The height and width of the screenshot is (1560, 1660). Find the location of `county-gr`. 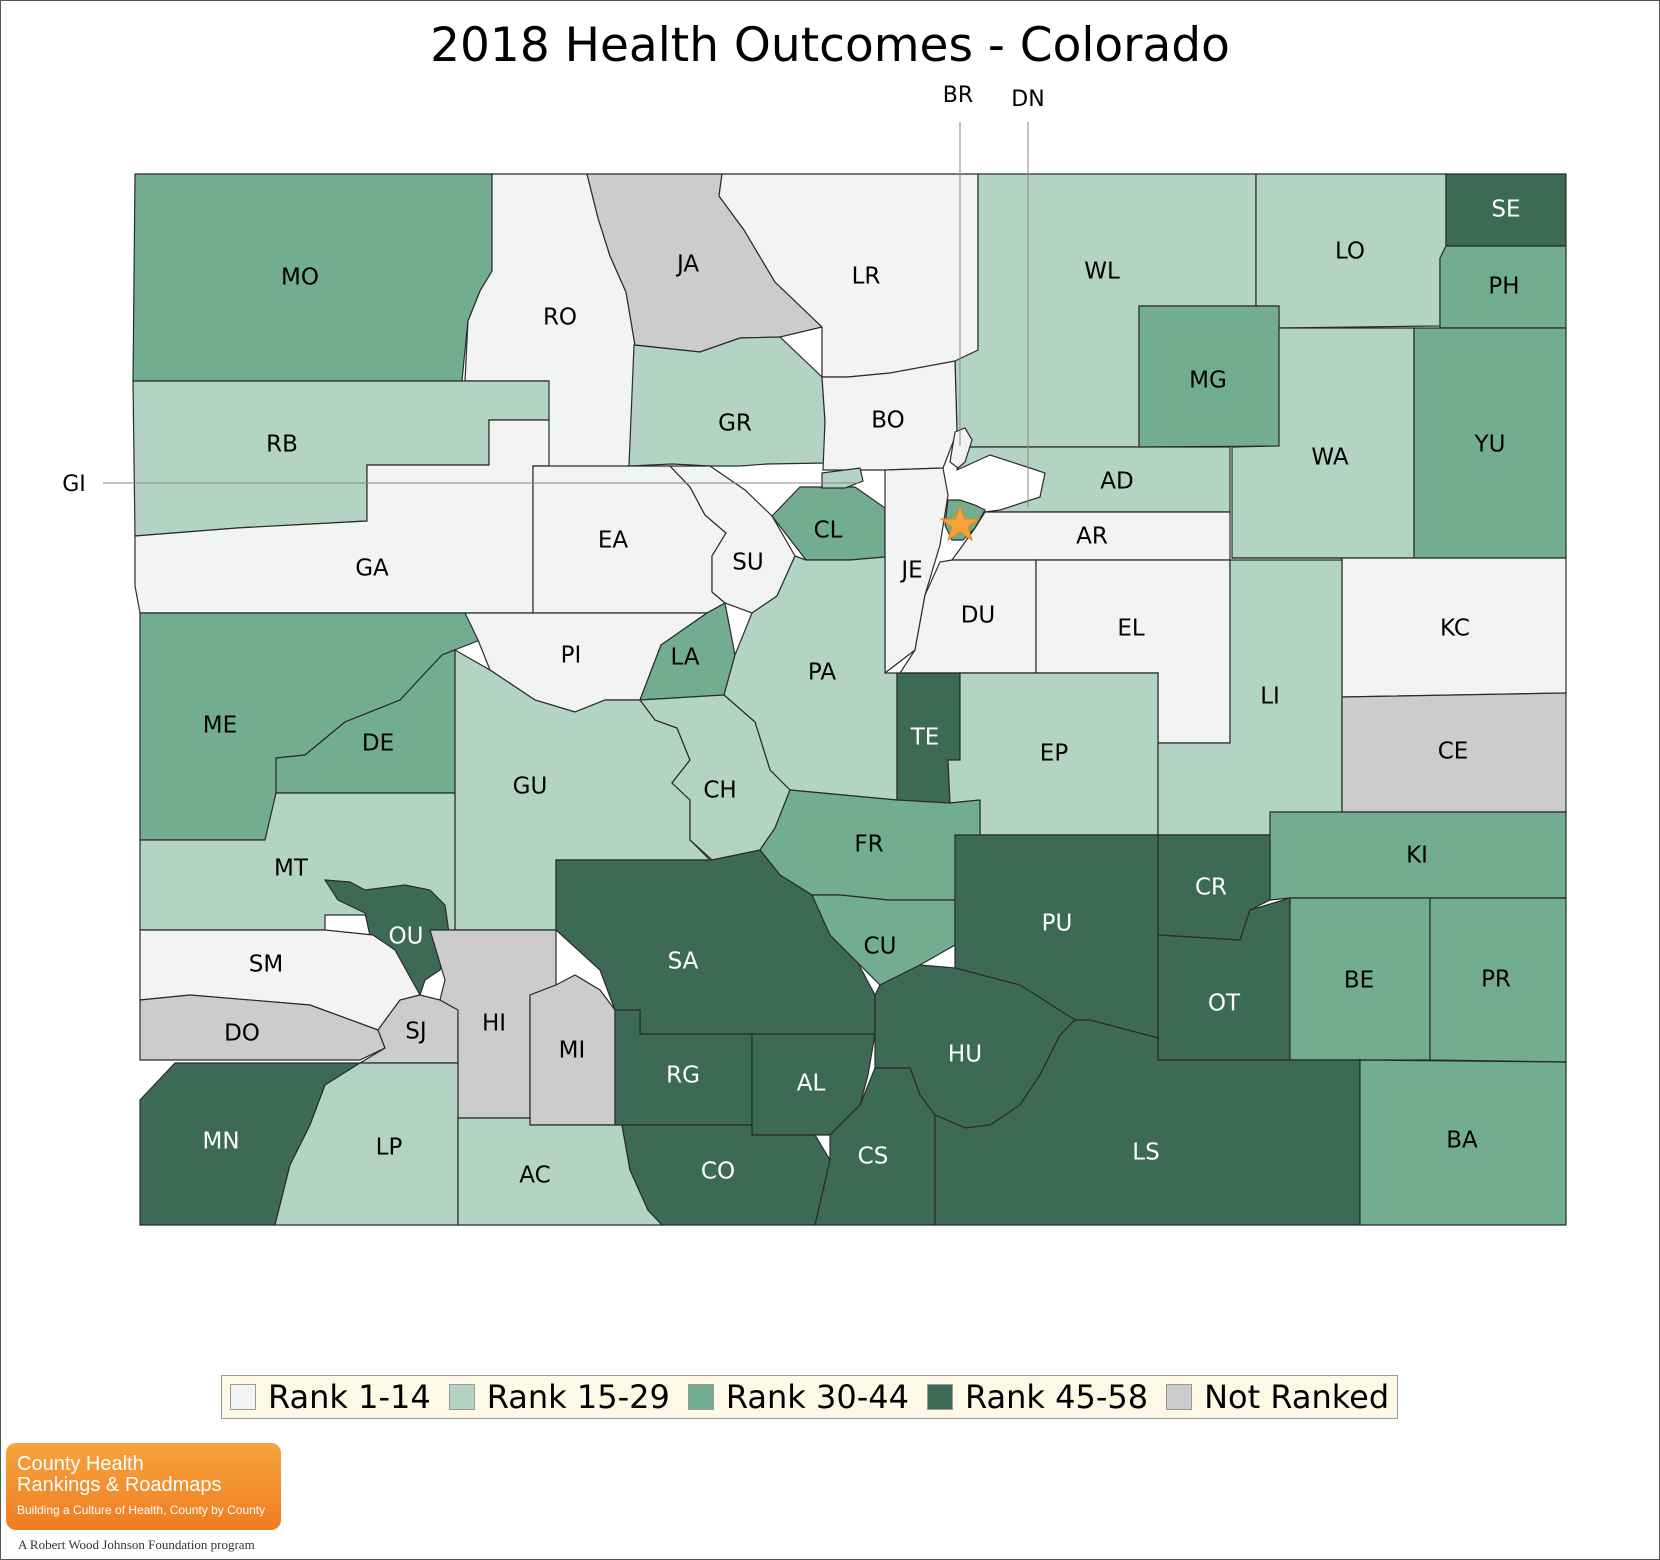

county-gr is located at coordinates (727, 401).